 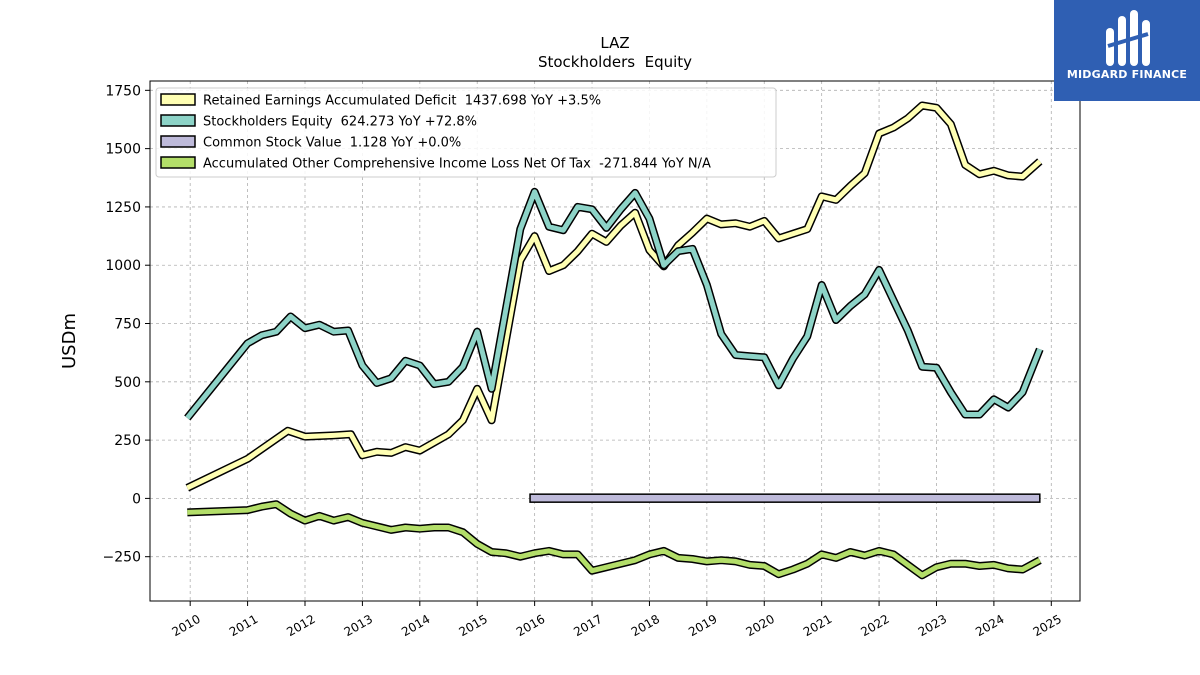 I want to click on legend-label: Common Stock Value 1.128 YoY +0.0%, so click(x=332, y=143).